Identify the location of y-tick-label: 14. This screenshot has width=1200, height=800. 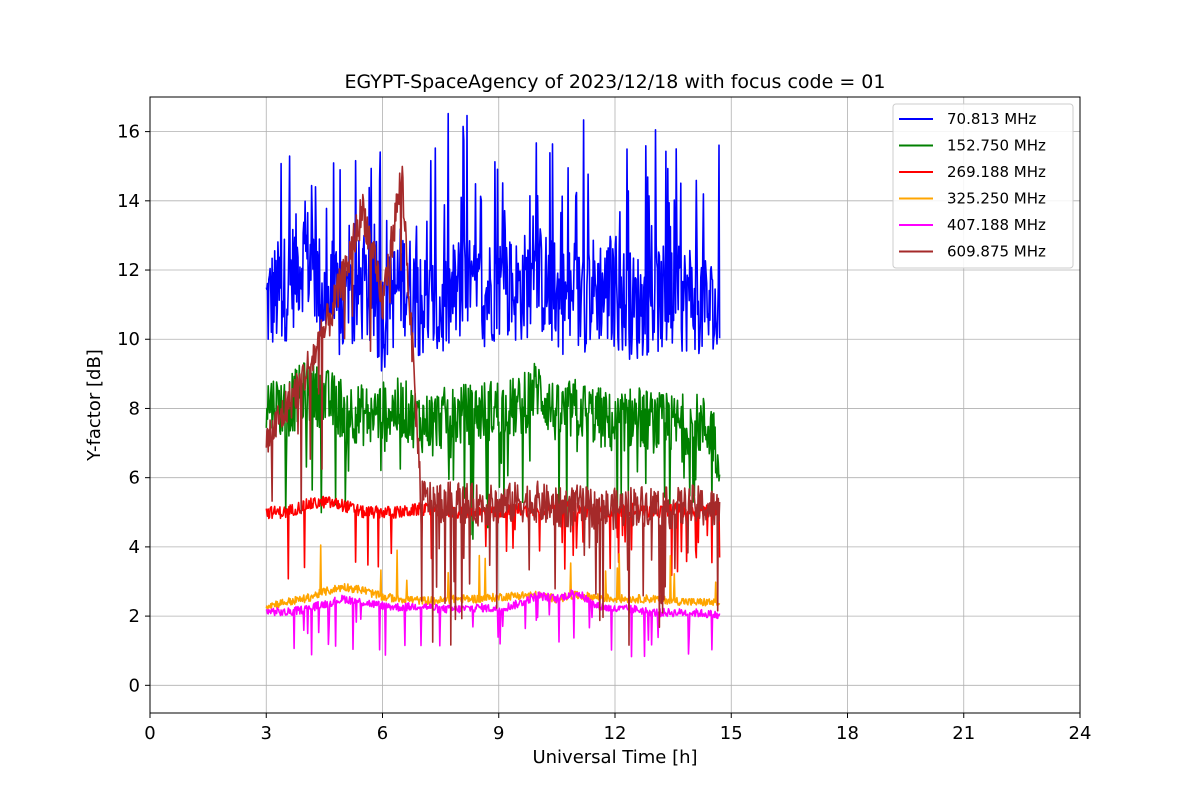
(128, 201).